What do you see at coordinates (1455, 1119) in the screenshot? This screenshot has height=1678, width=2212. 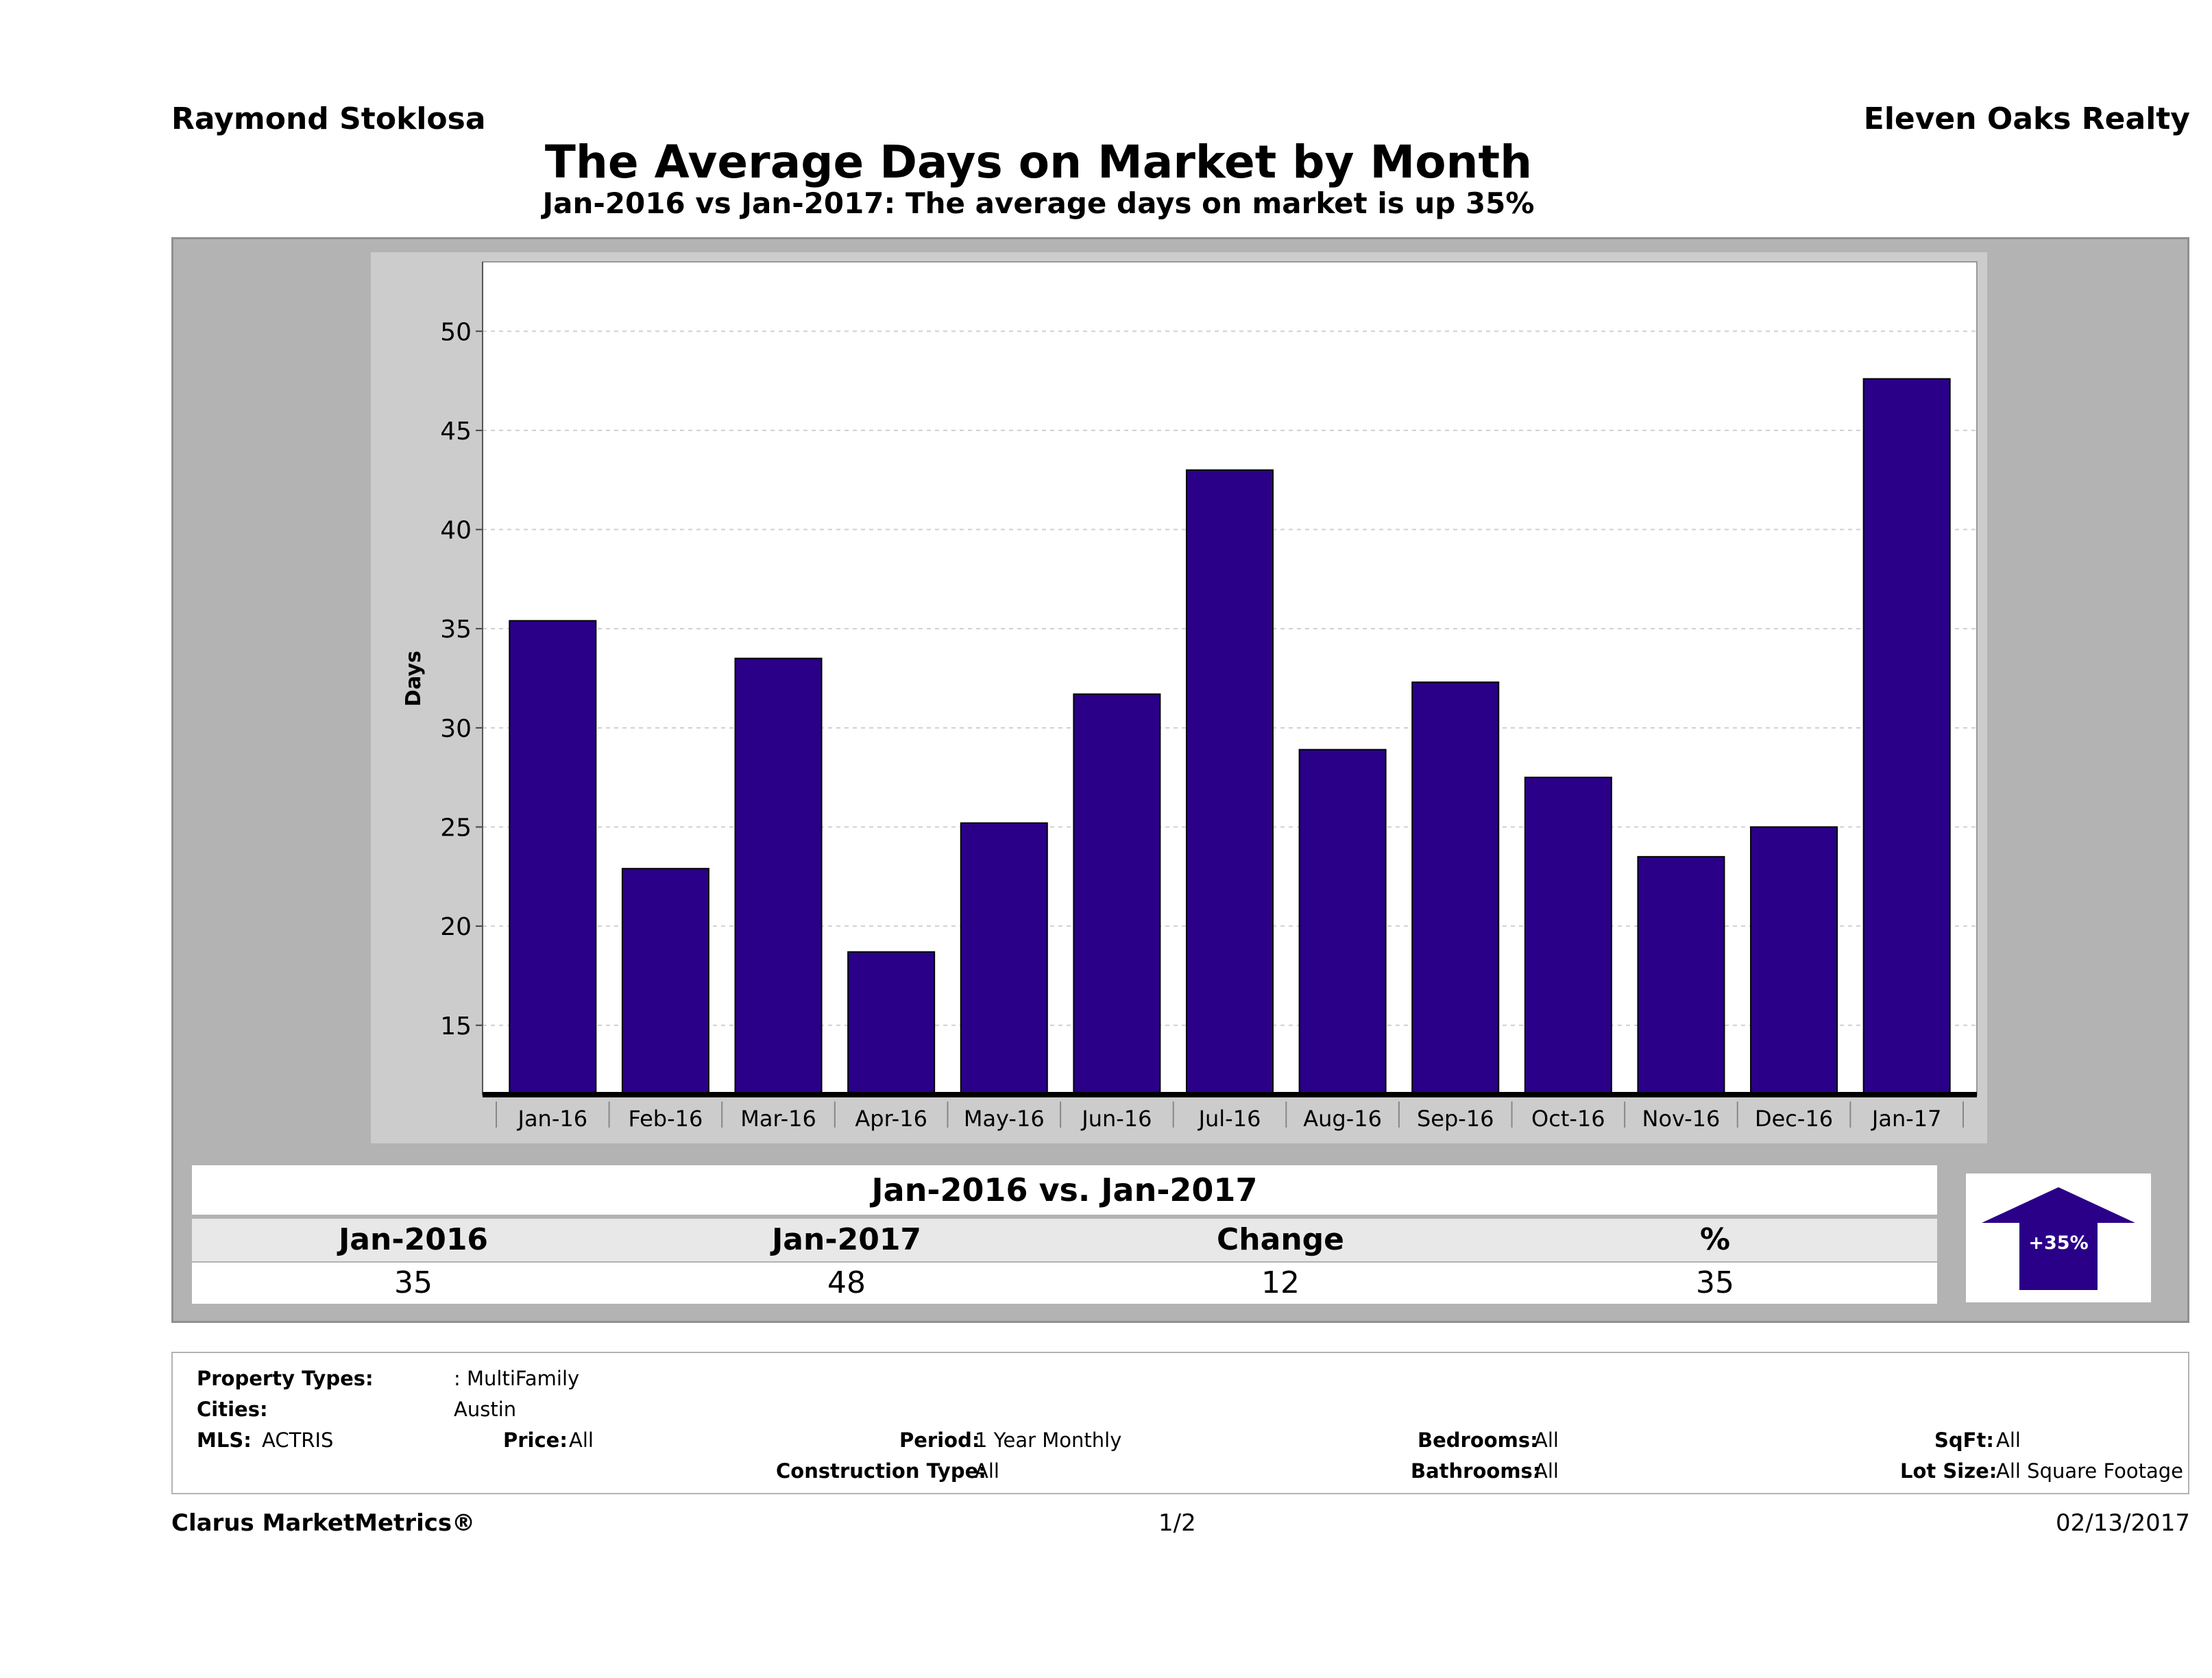 I see `x-tick-label: Sep-16` at bounding box center [1455, 1119].